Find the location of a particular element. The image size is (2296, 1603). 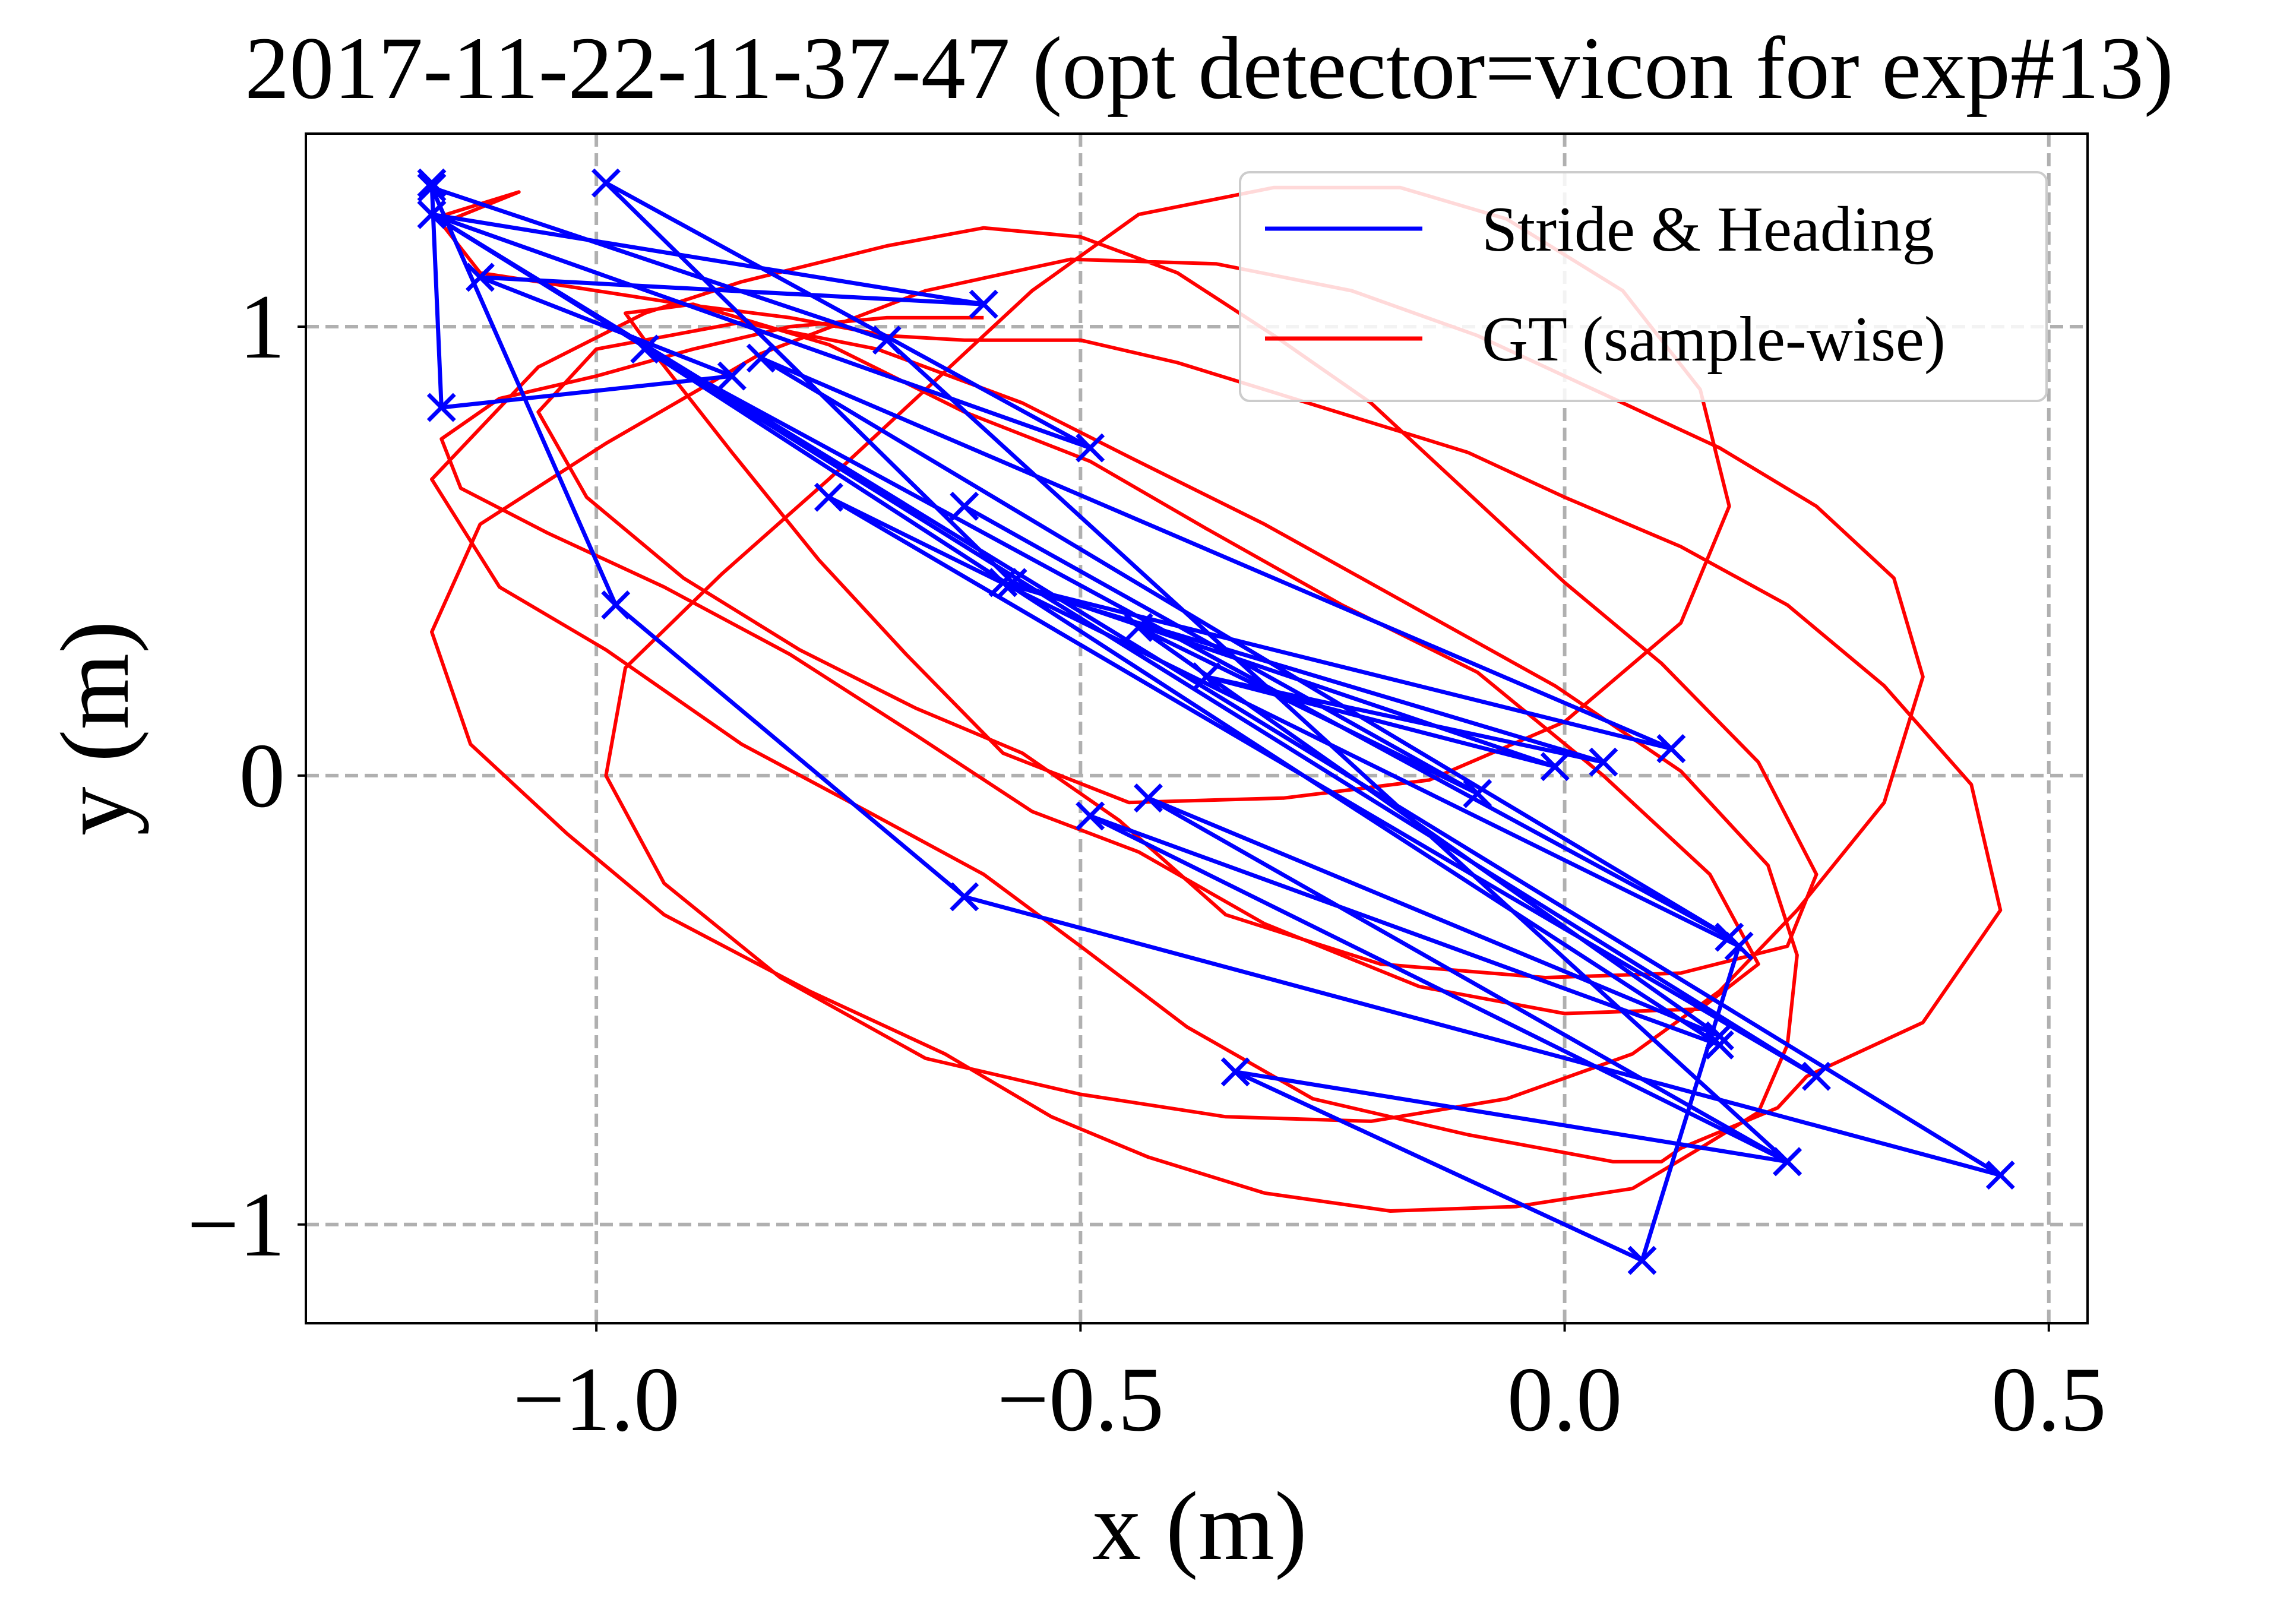

y-tick-label: −1 is located at coordinates (236, 1225).